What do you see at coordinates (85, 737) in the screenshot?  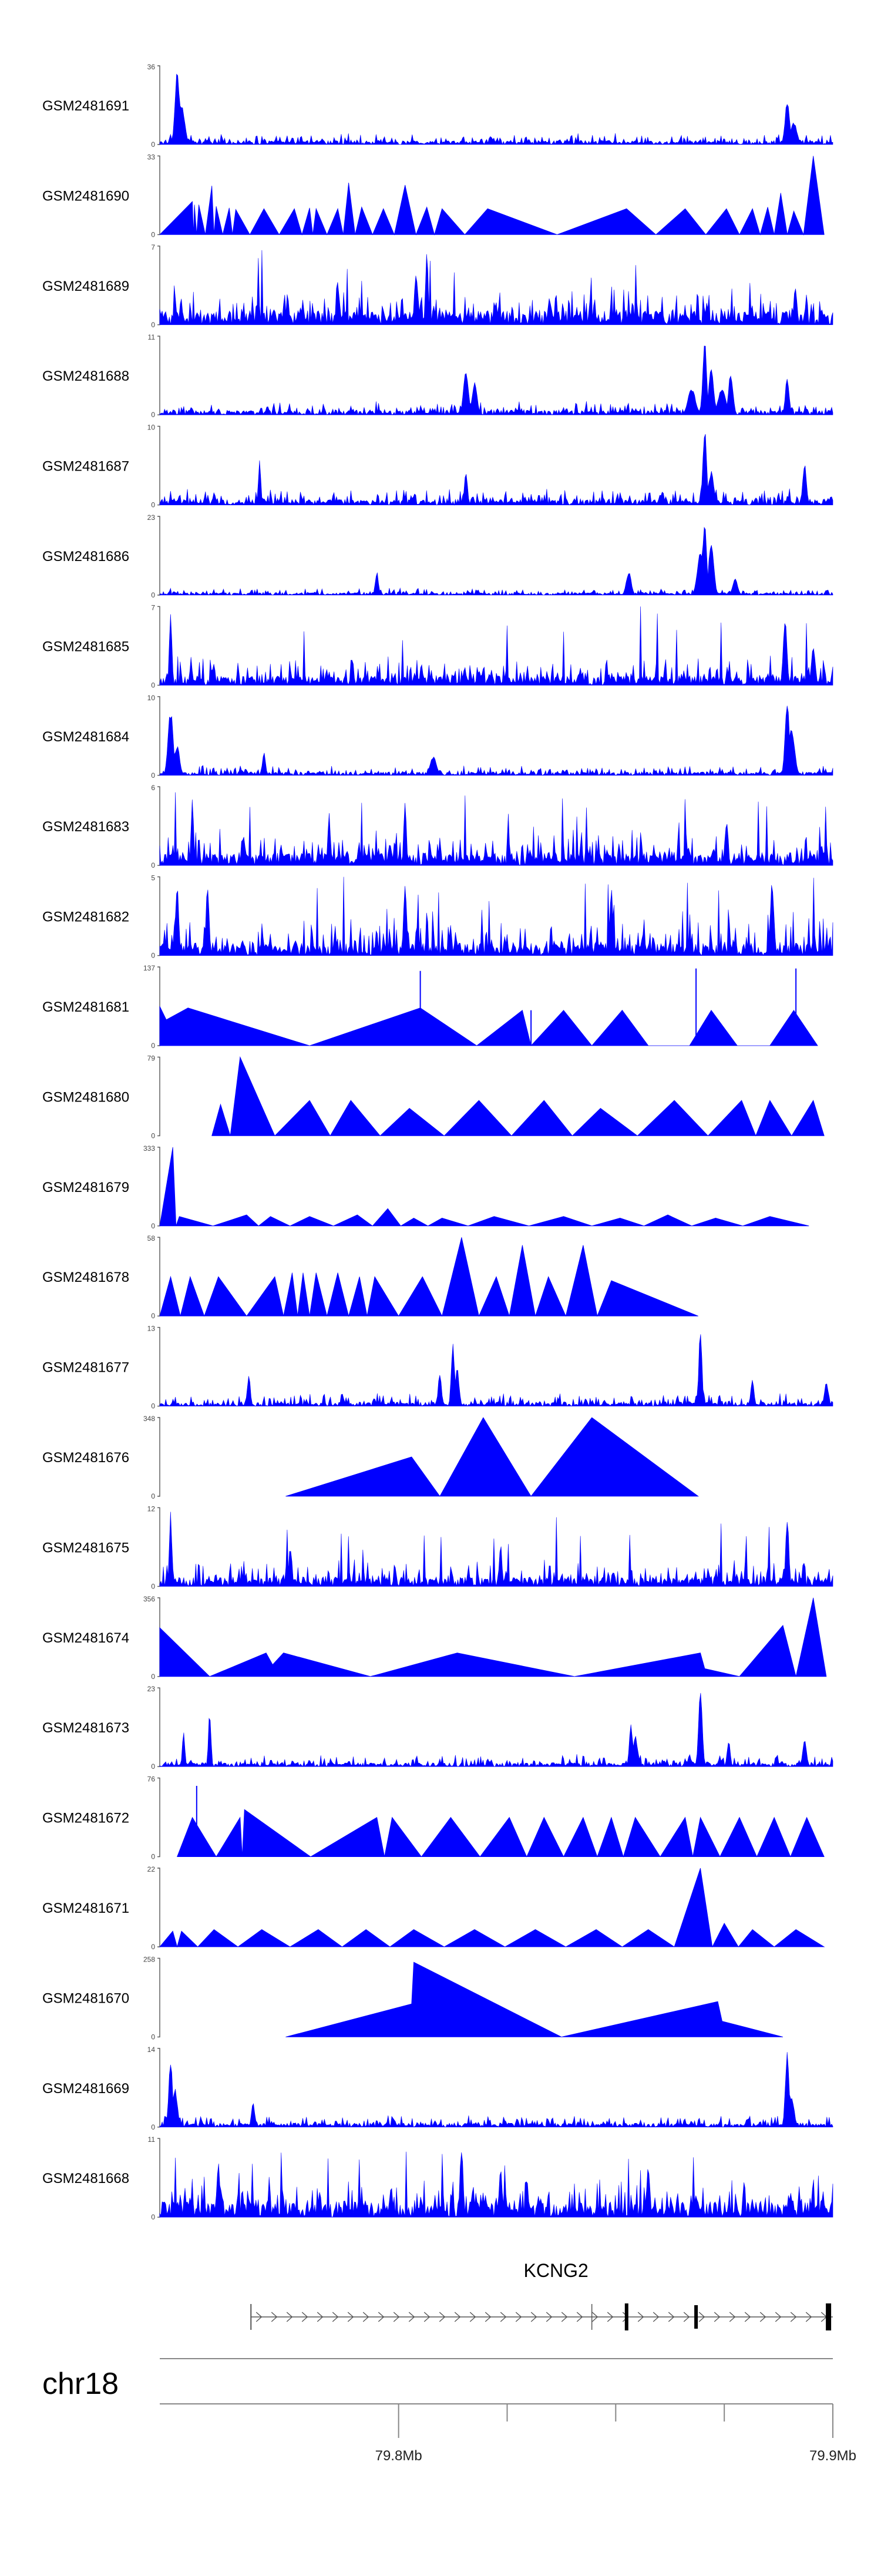 I see `track-label: GSM2481684` at bounding box center [85, 737].